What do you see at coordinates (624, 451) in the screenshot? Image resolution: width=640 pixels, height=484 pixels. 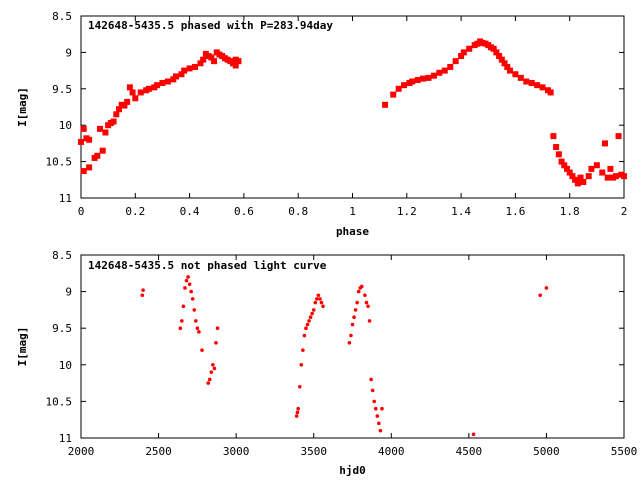 I see `x-tick-label: 5500` at bounding box center [624, 451].